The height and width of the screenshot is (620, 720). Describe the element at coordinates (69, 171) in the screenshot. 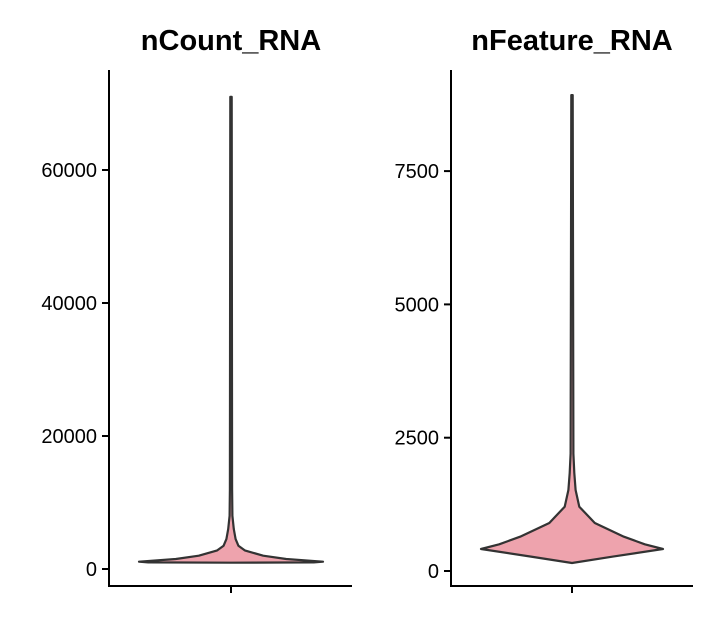

I see `y-tick-label: 60000` at that location.